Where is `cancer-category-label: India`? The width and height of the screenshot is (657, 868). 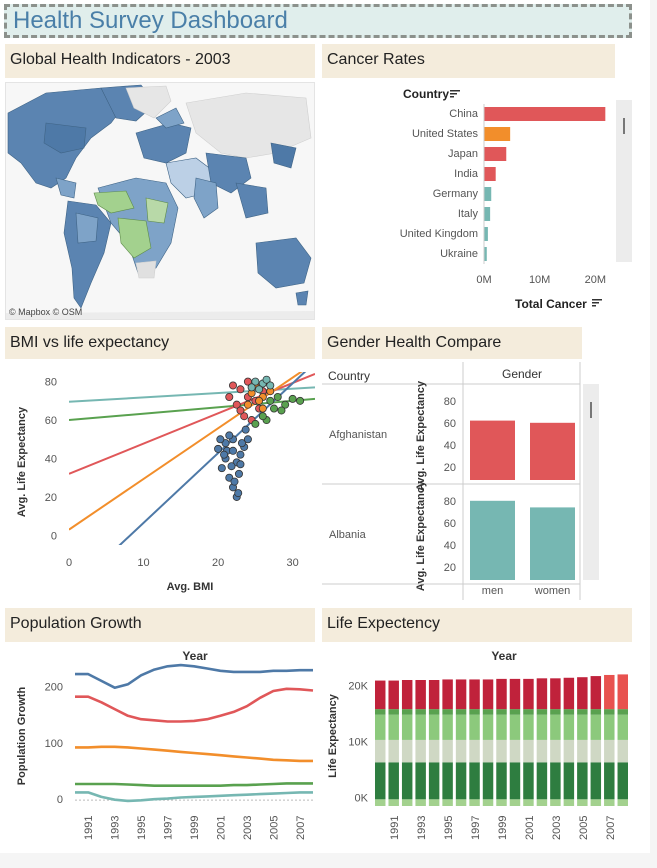
cancer-category-label: India is located at coordinates (466, 174).